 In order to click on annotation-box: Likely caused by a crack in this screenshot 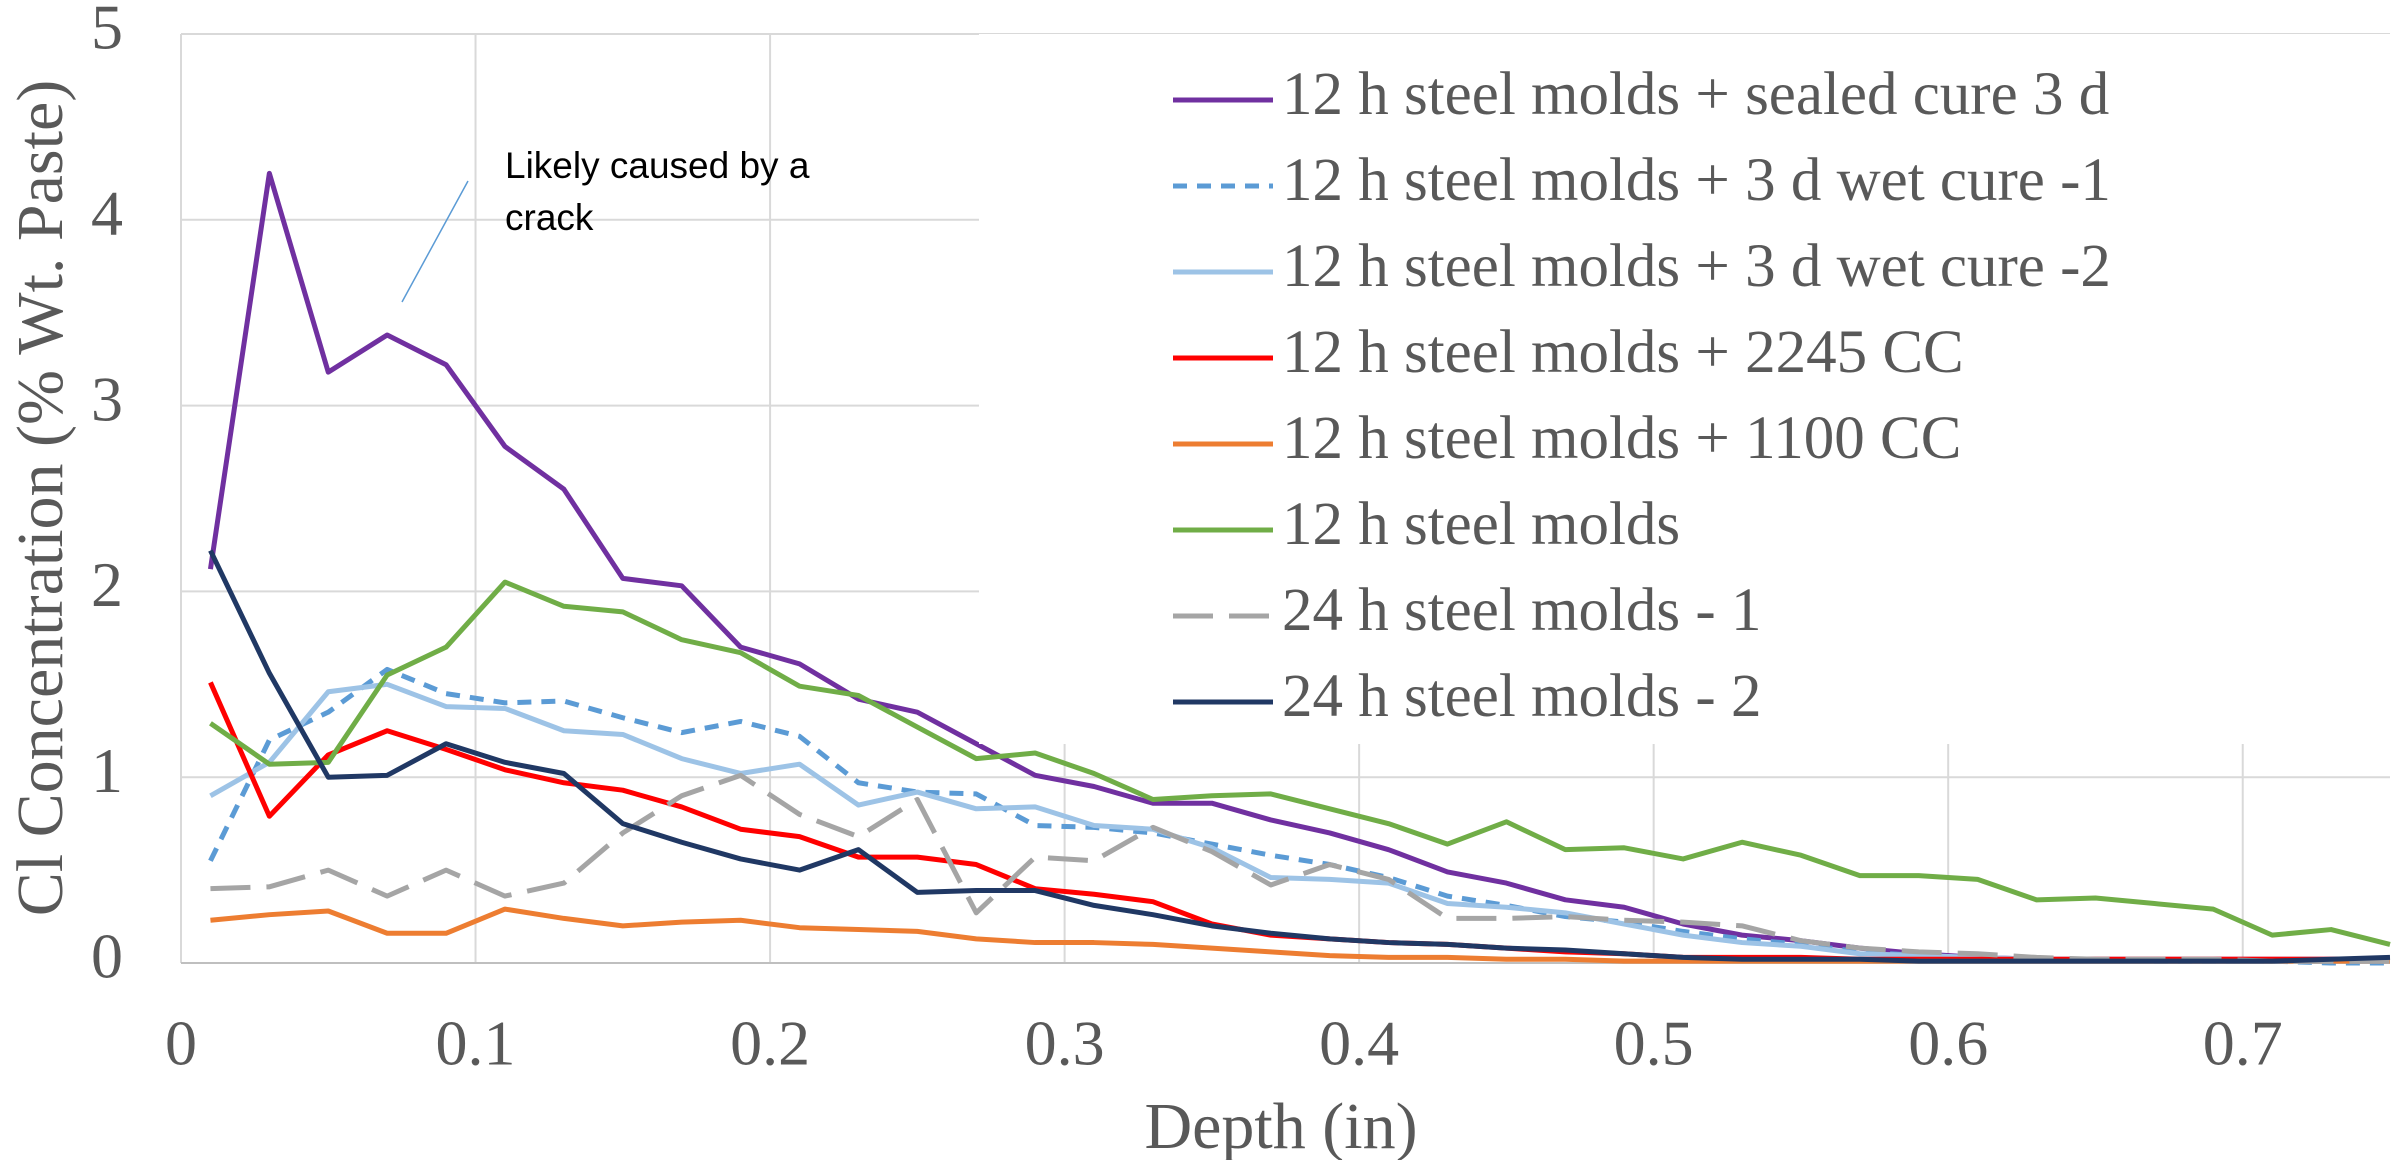, I will do `click(657, 191)`.